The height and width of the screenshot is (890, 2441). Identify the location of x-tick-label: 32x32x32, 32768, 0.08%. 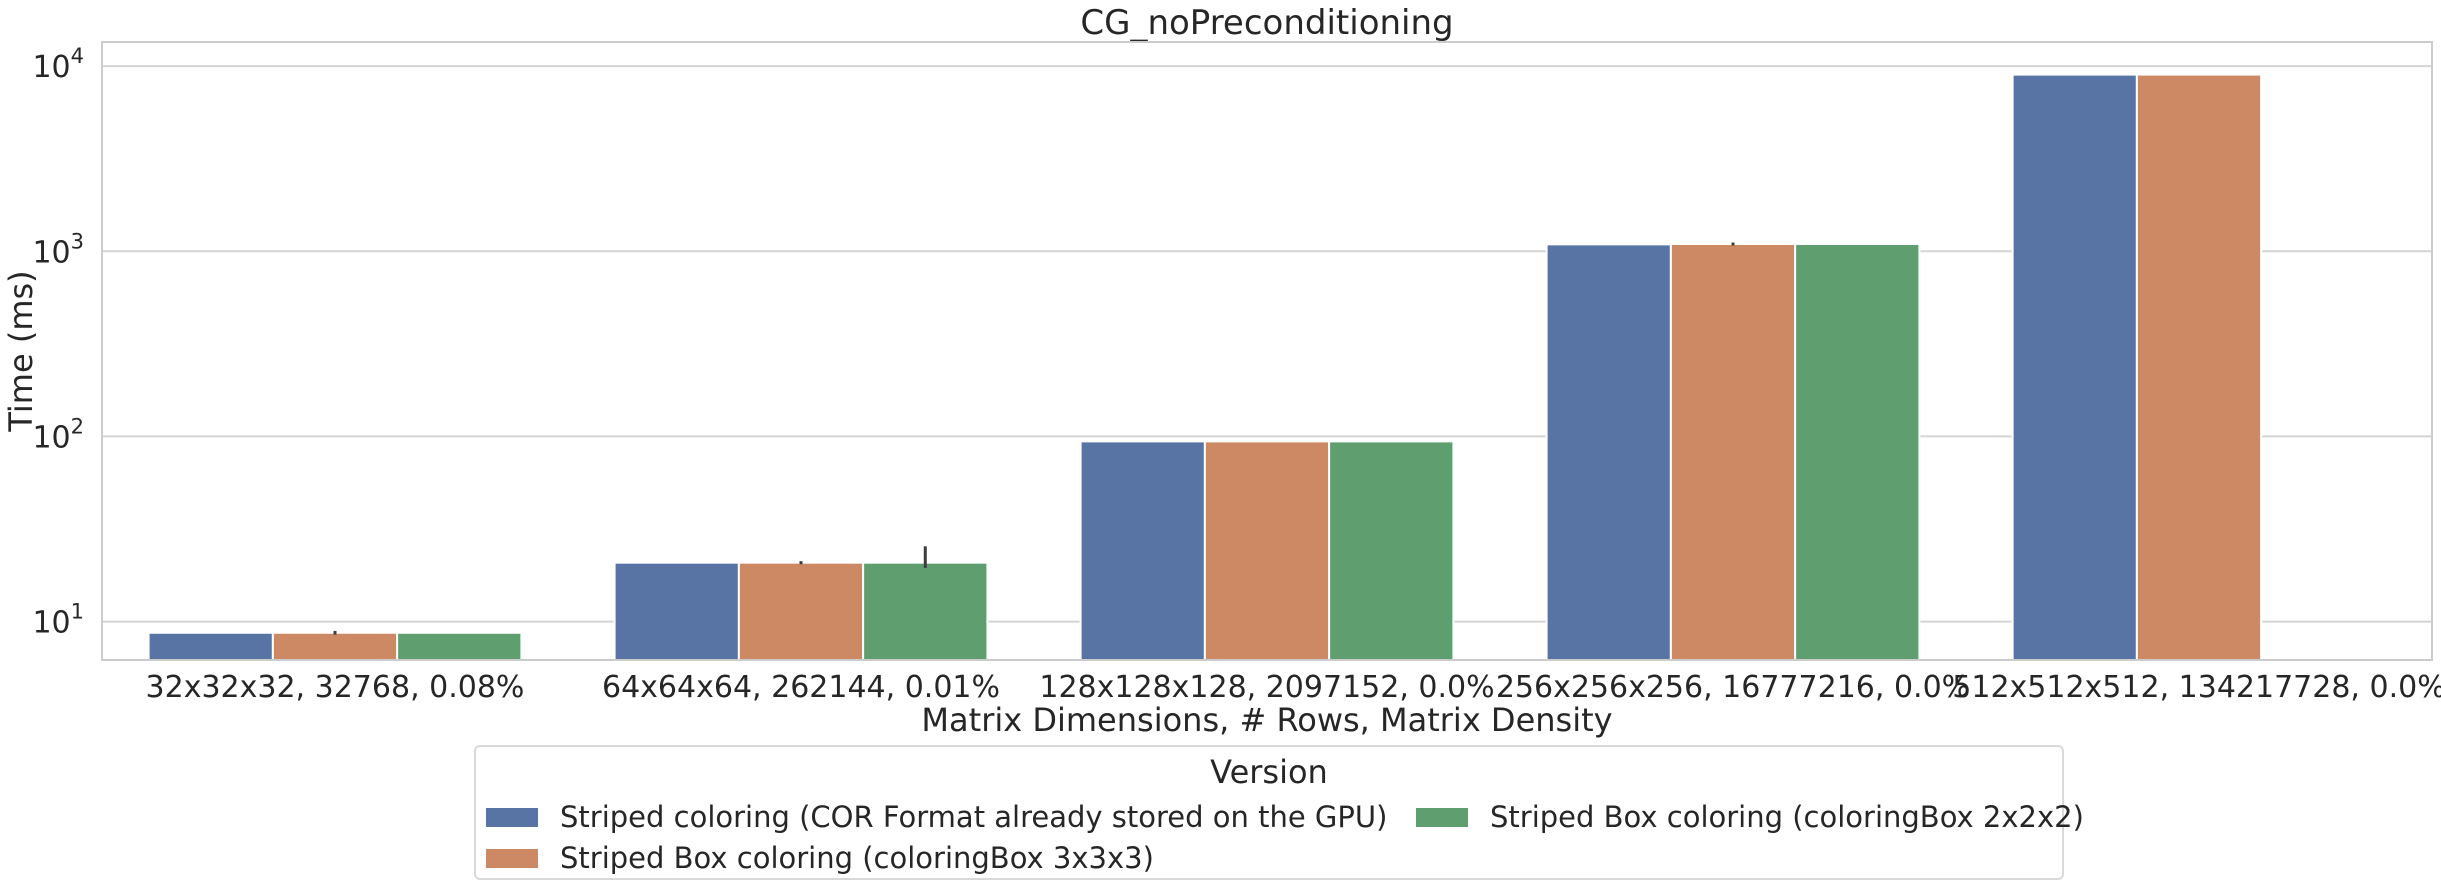
(335, 687).